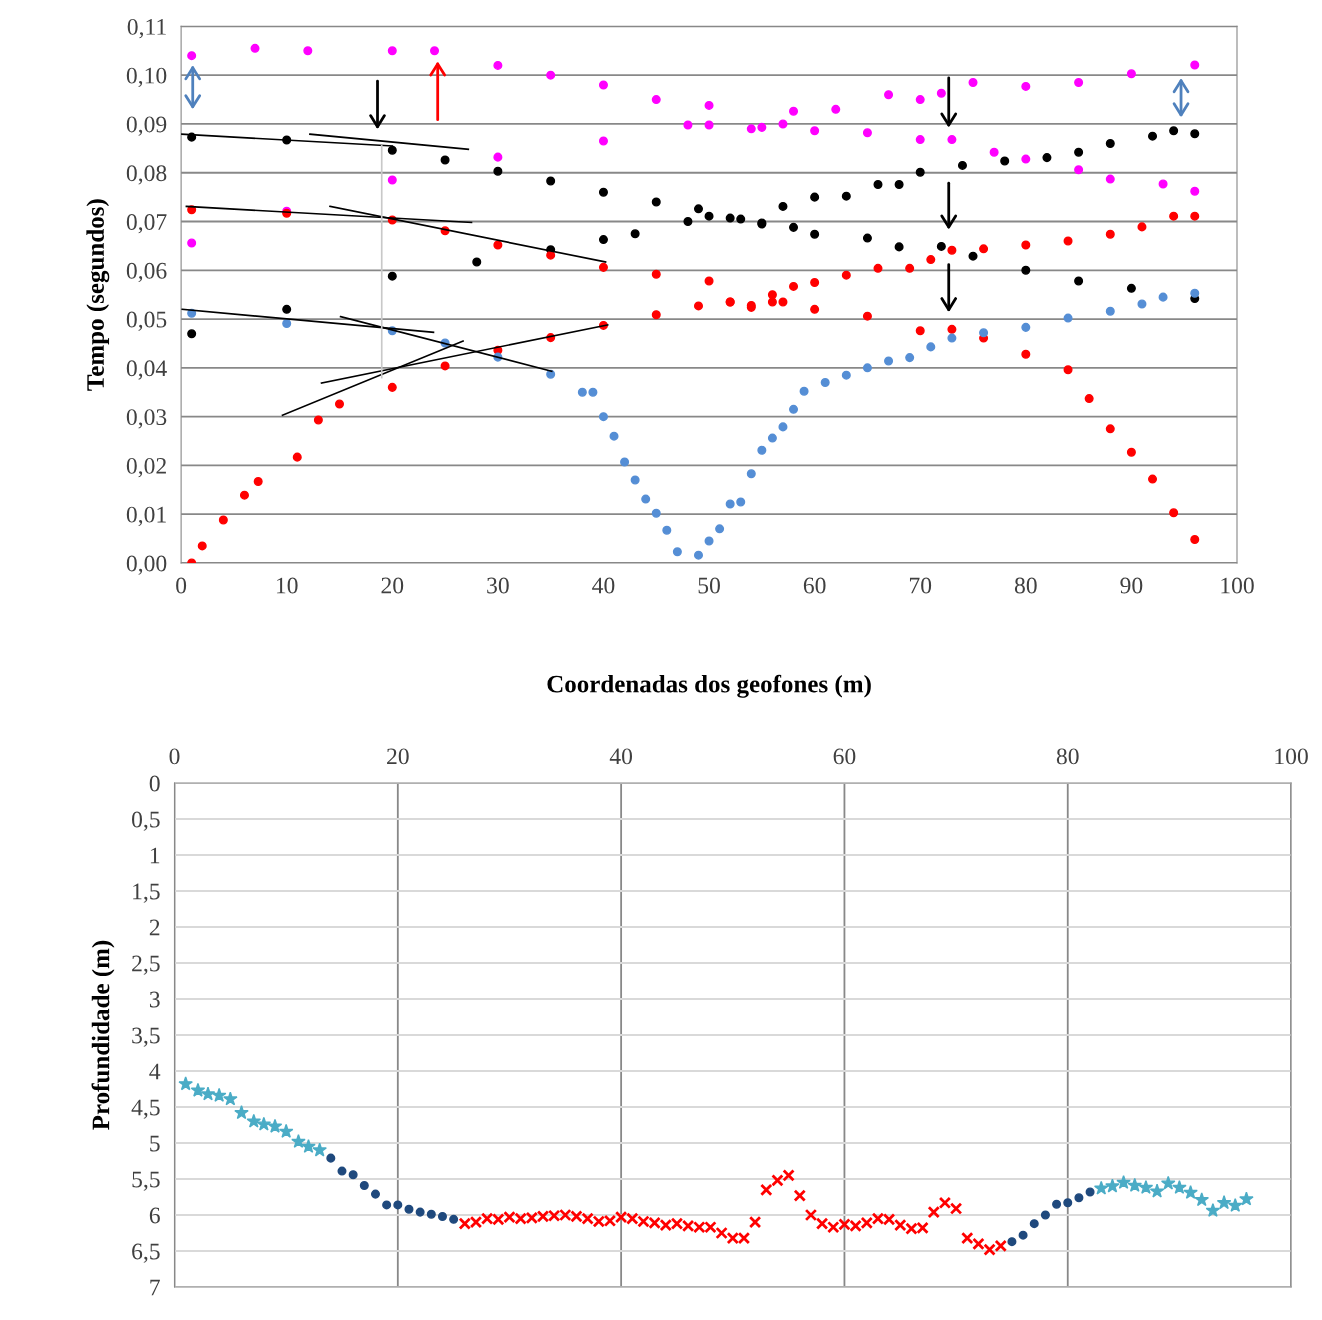  What do you see at coordinates (155, 1287) in the screenshot?
I see `y-tick-label: 7` at bounding box center [155, 1287].